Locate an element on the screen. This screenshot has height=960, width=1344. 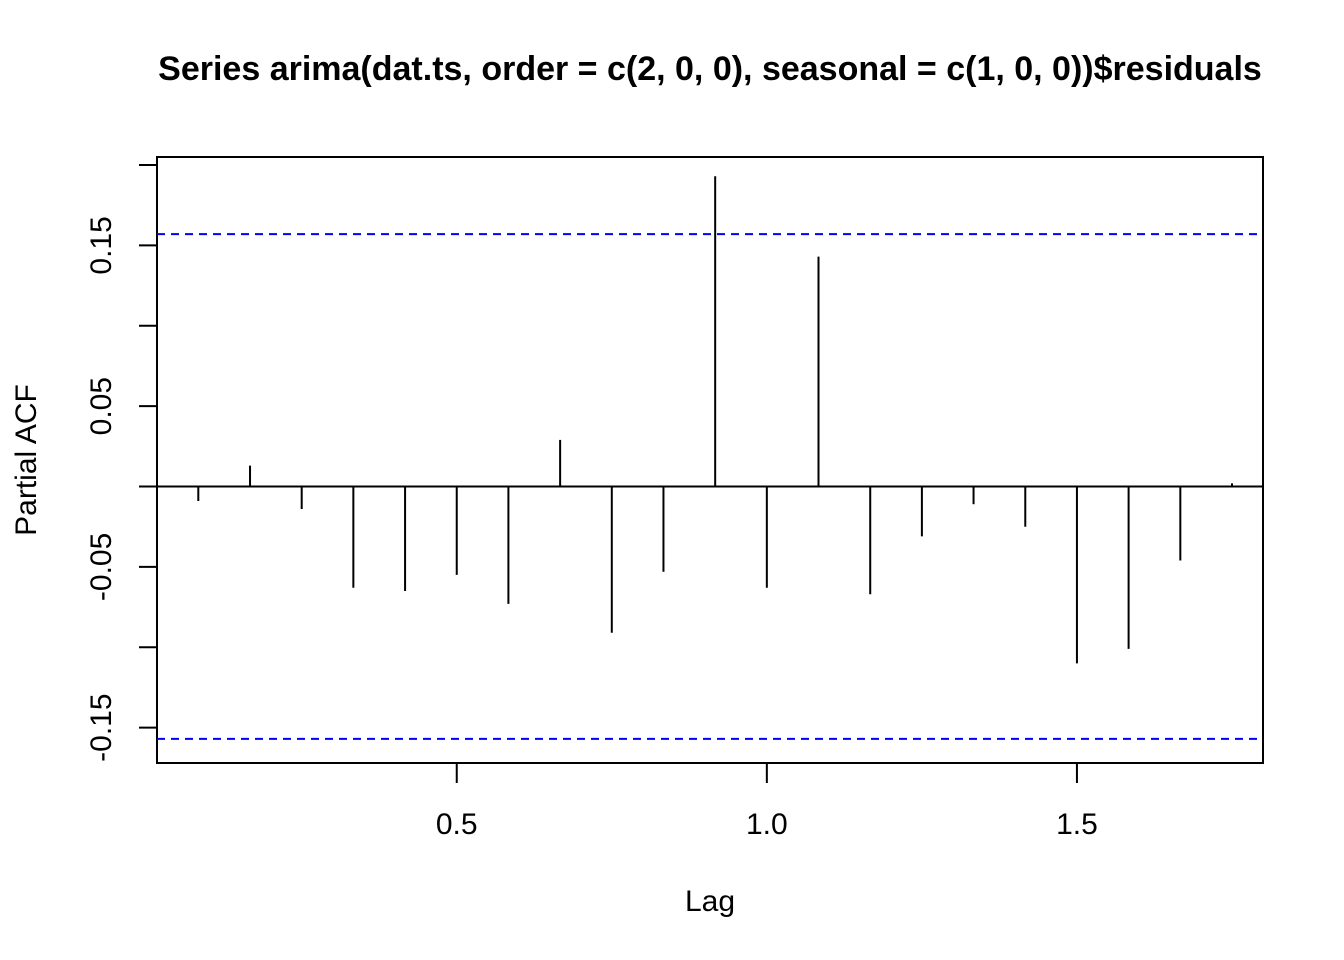
x-tick-label: 1.0 is located at coordinates (767, 824).